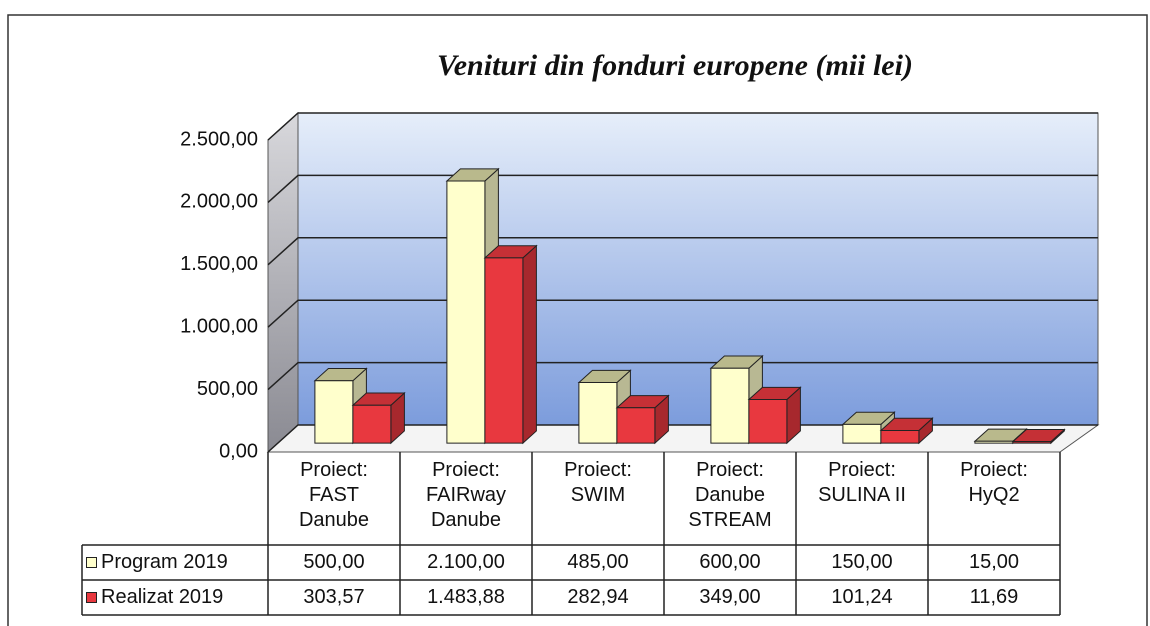 This screenshot has height=626, width=1150. What do you see at coordinates (598, 562) in the screenshot?
I see `data-label: 485,00` at bounding box center [598, 562].